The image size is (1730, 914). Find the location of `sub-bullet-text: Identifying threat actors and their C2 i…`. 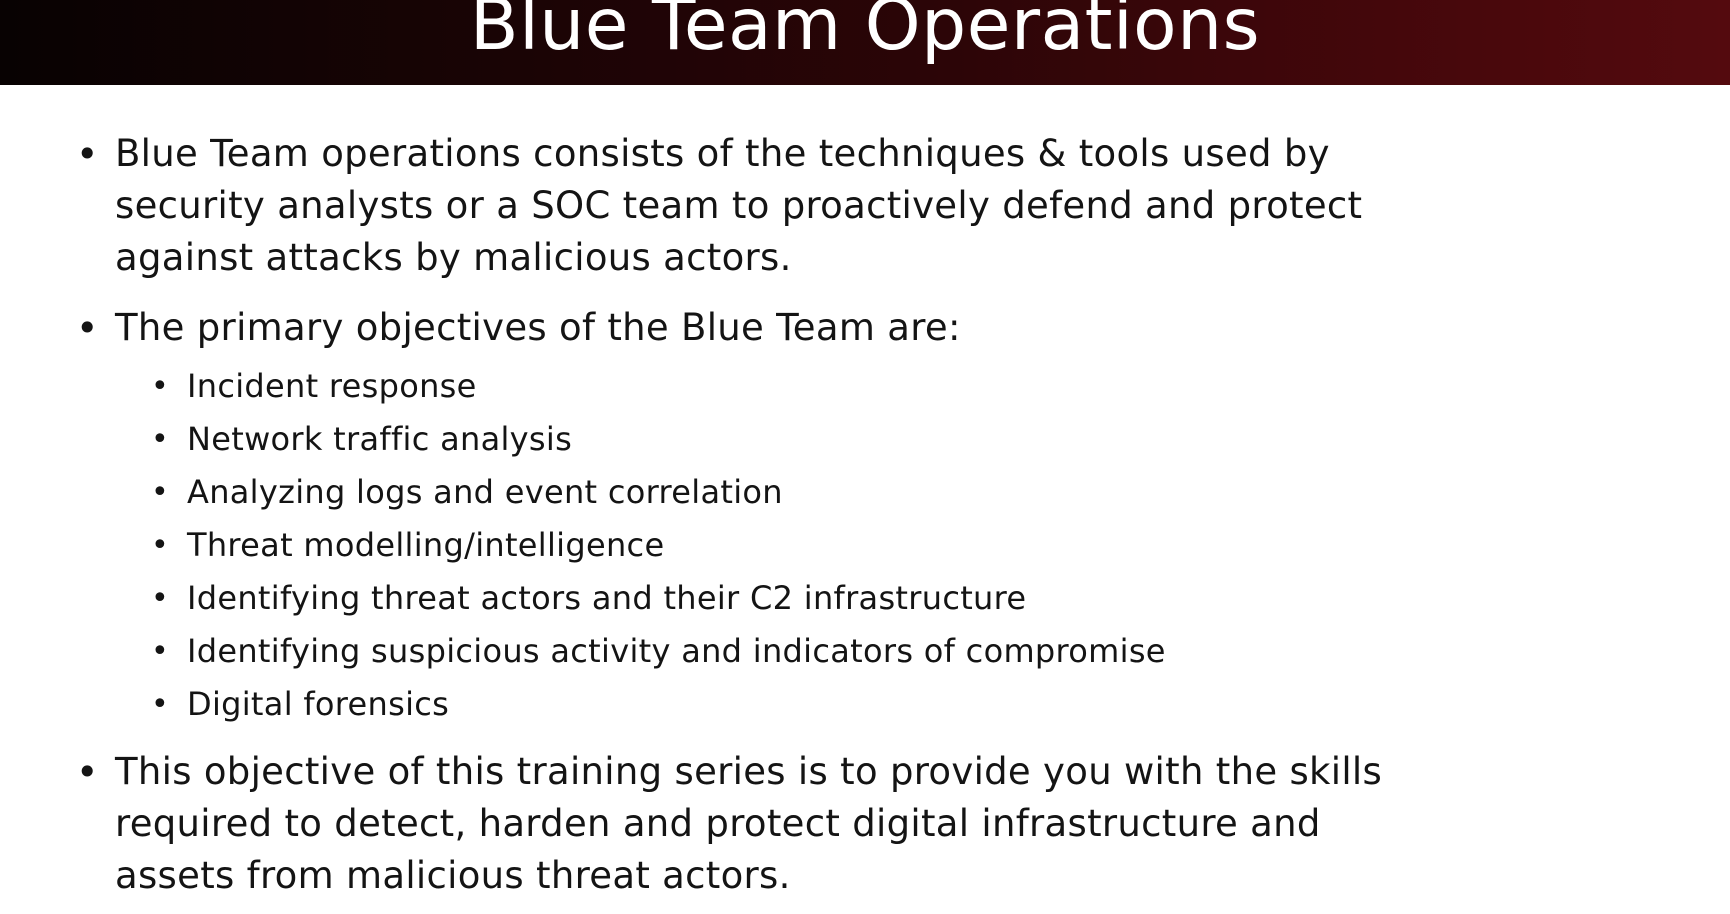

sub-bullet-text: Identifying threat actors and their C2 i… is located at coordinates (607, 598).